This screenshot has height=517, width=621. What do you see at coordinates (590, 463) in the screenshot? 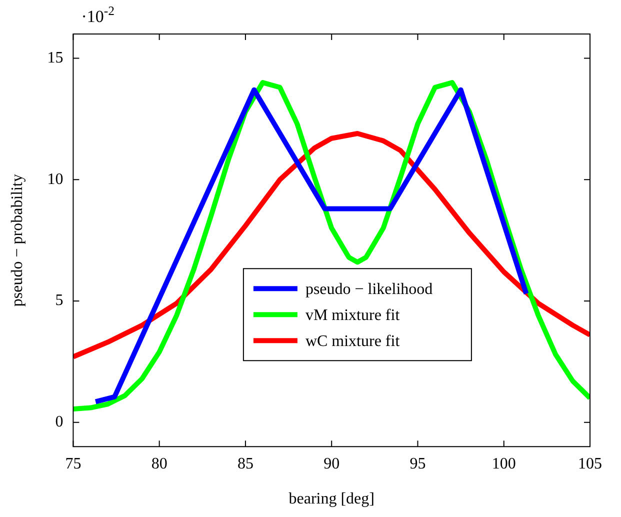
I see `x-tick-label: 105` at bounding box center [590, 463].